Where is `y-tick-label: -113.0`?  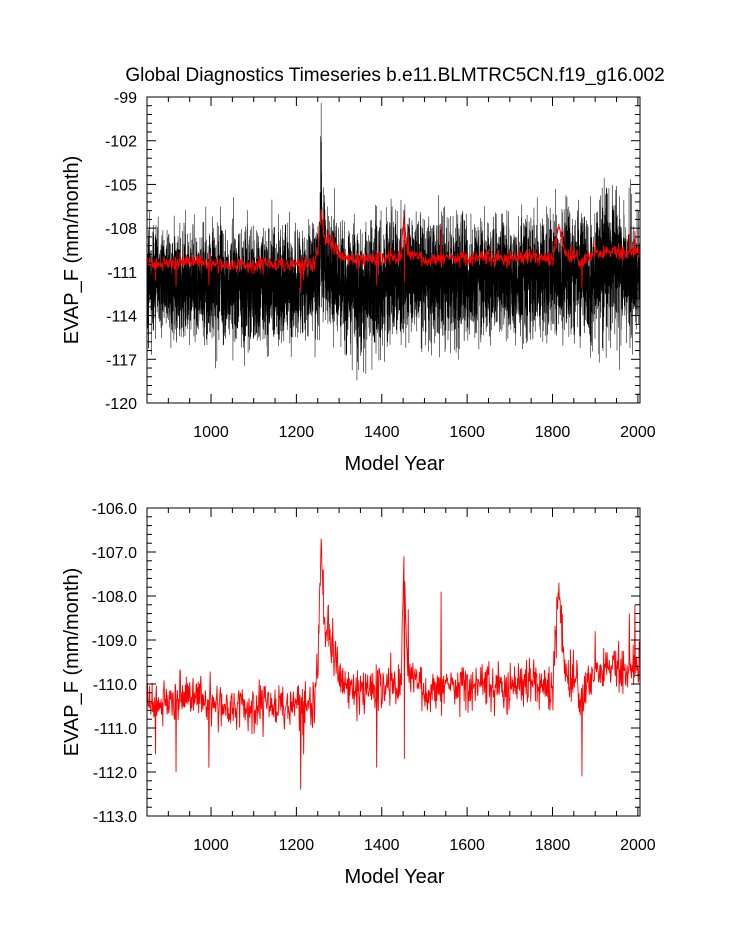
y-tick-label: -113.0 is located at coordinates (115, 817).